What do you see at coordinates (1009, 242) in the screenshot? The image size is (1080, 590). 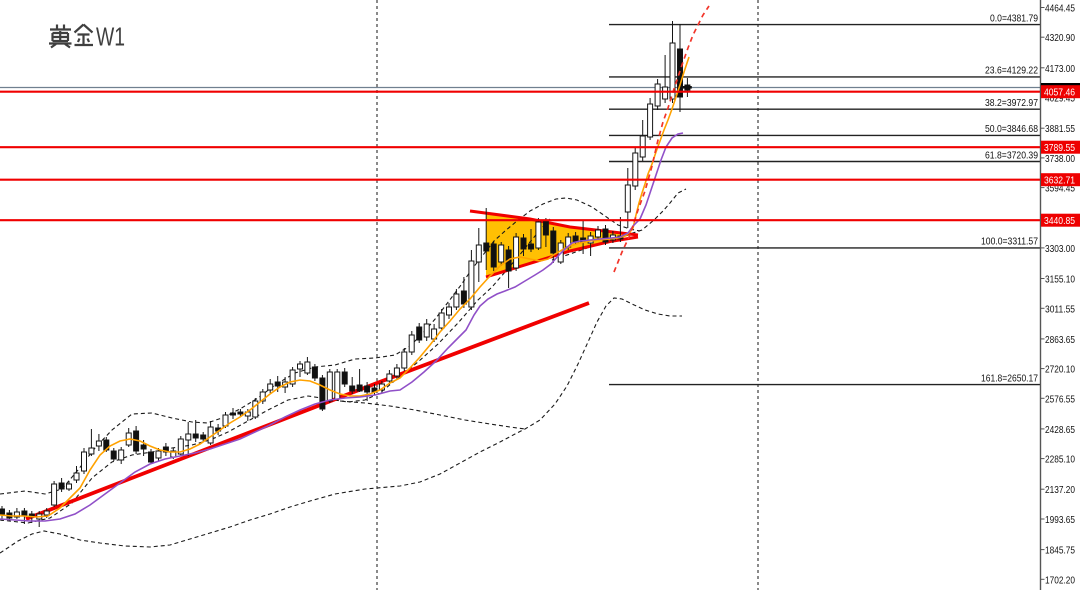 I see `svg-text: 100.0=3311.57` at bounding box center [1009, 242].